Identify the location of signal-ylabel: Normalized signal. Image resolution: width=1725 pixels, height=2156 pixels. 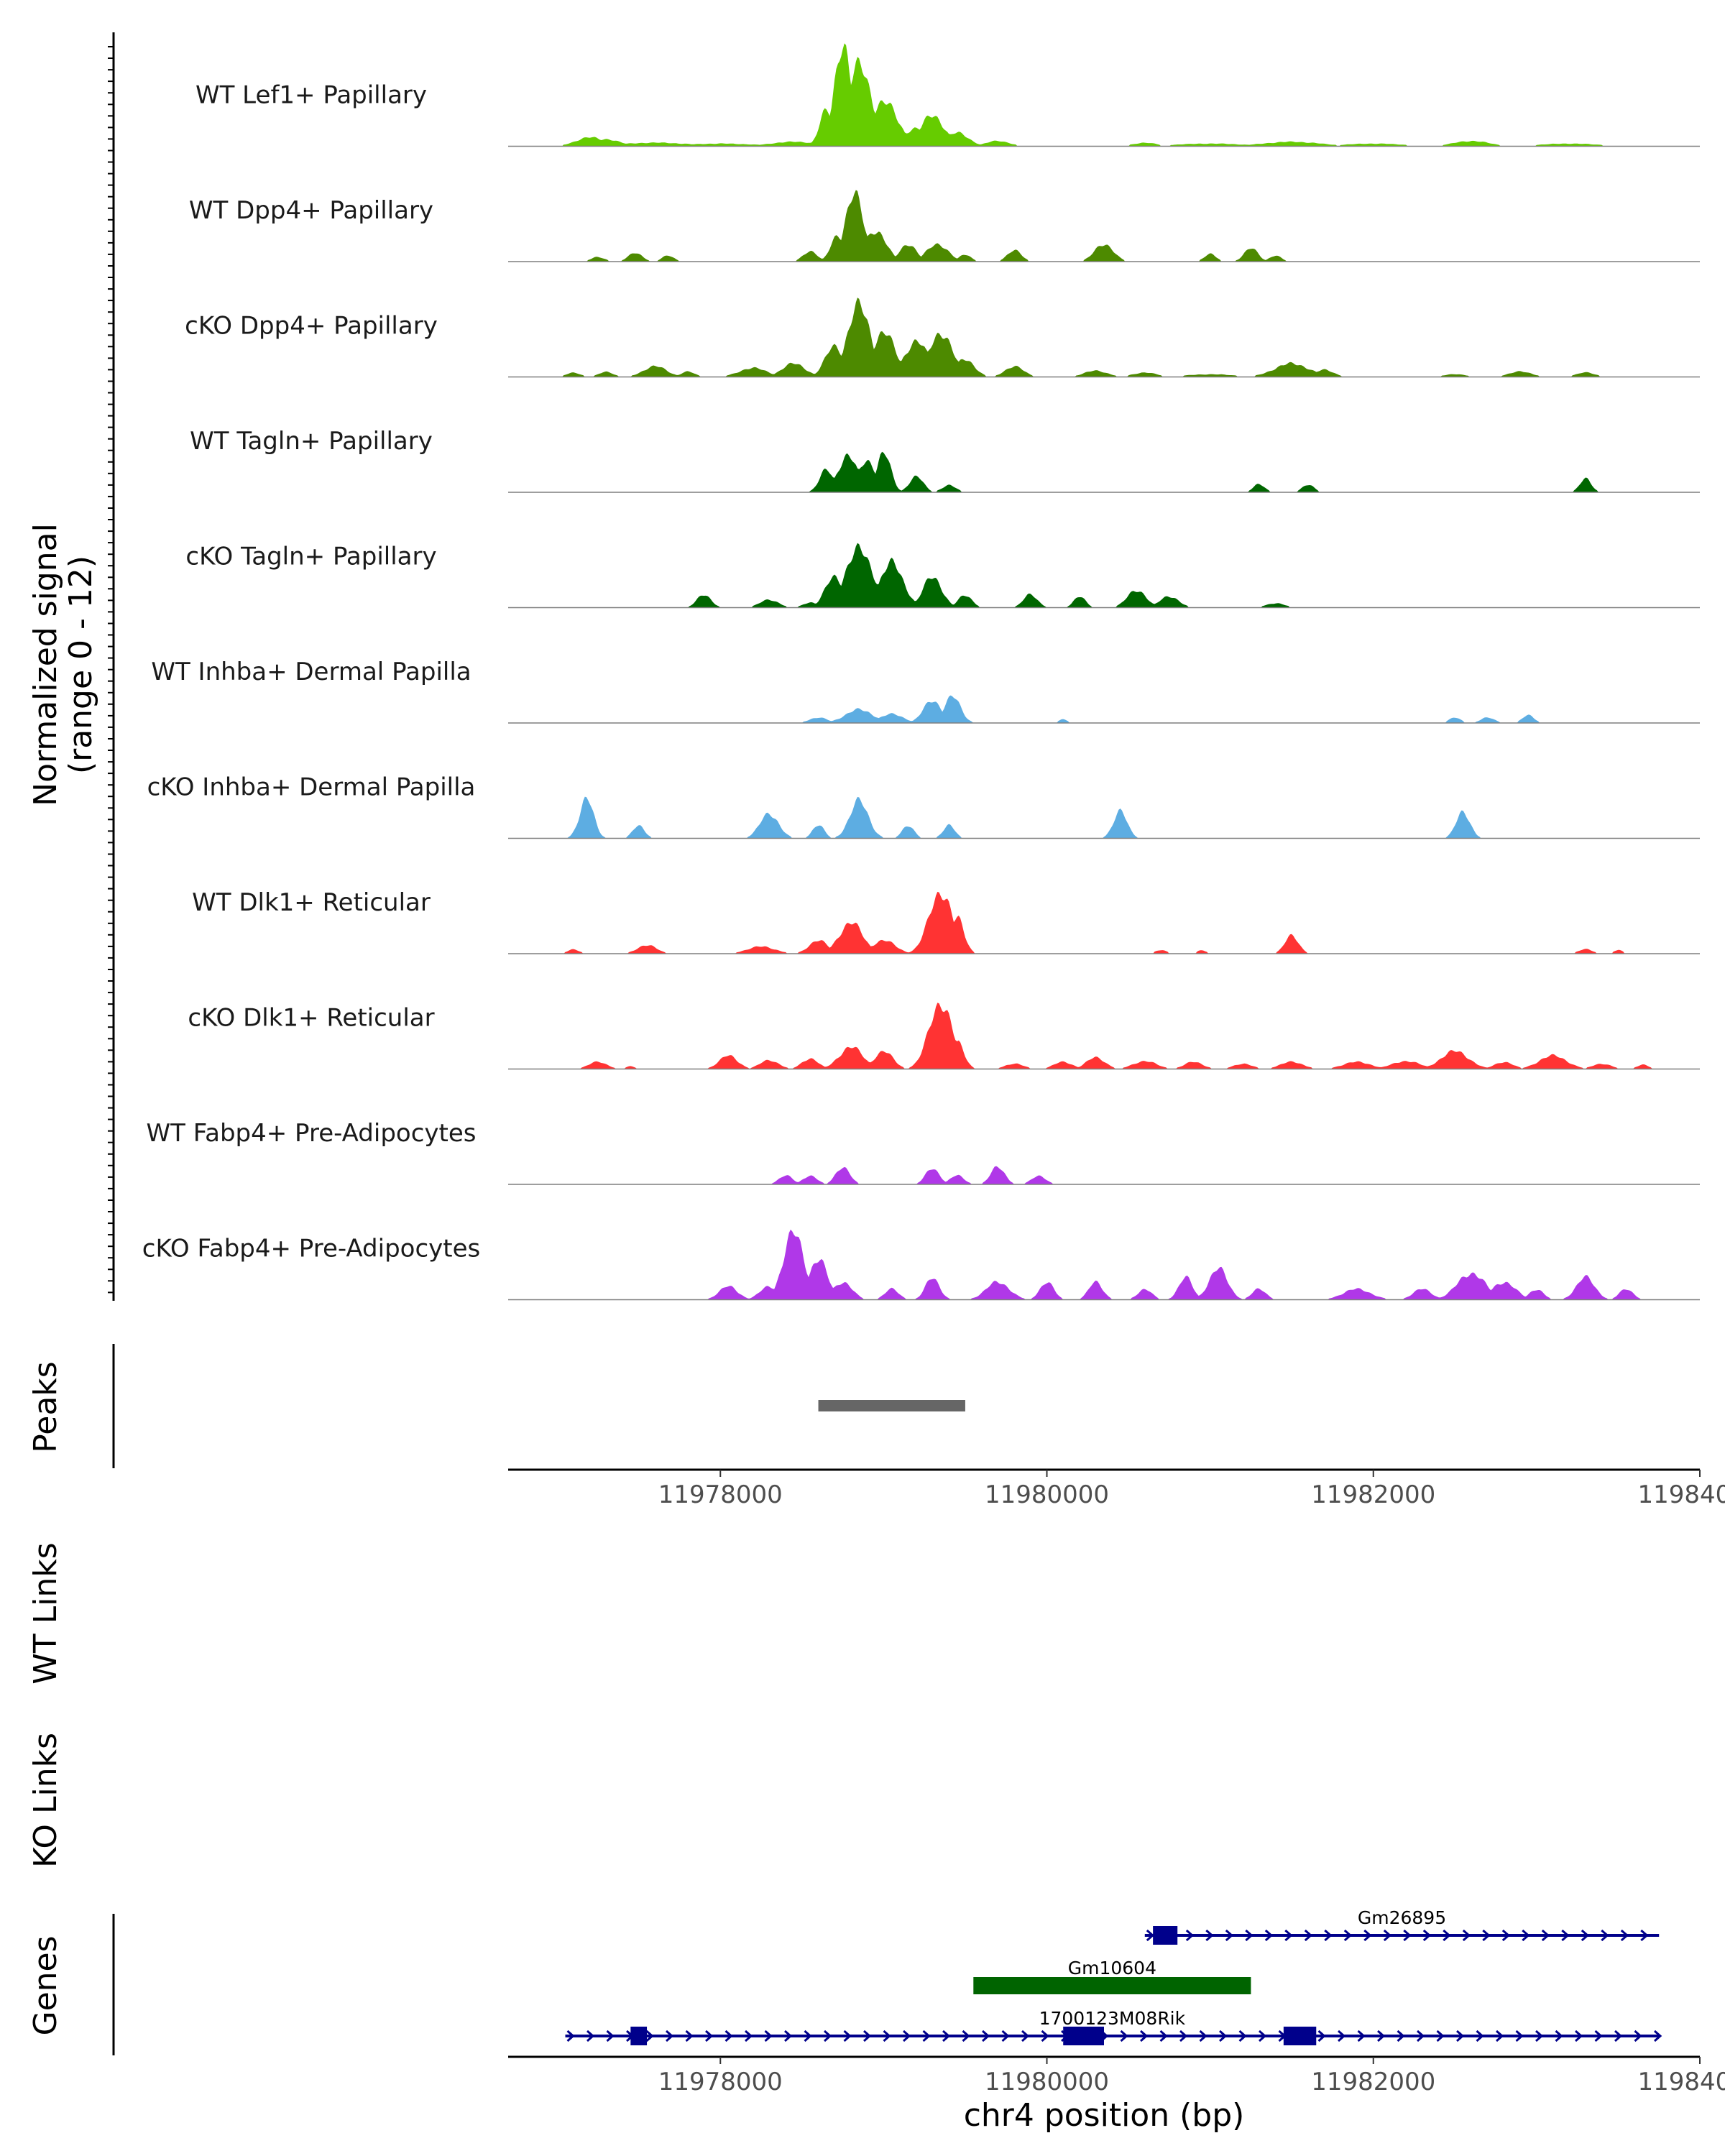
(45, 664).